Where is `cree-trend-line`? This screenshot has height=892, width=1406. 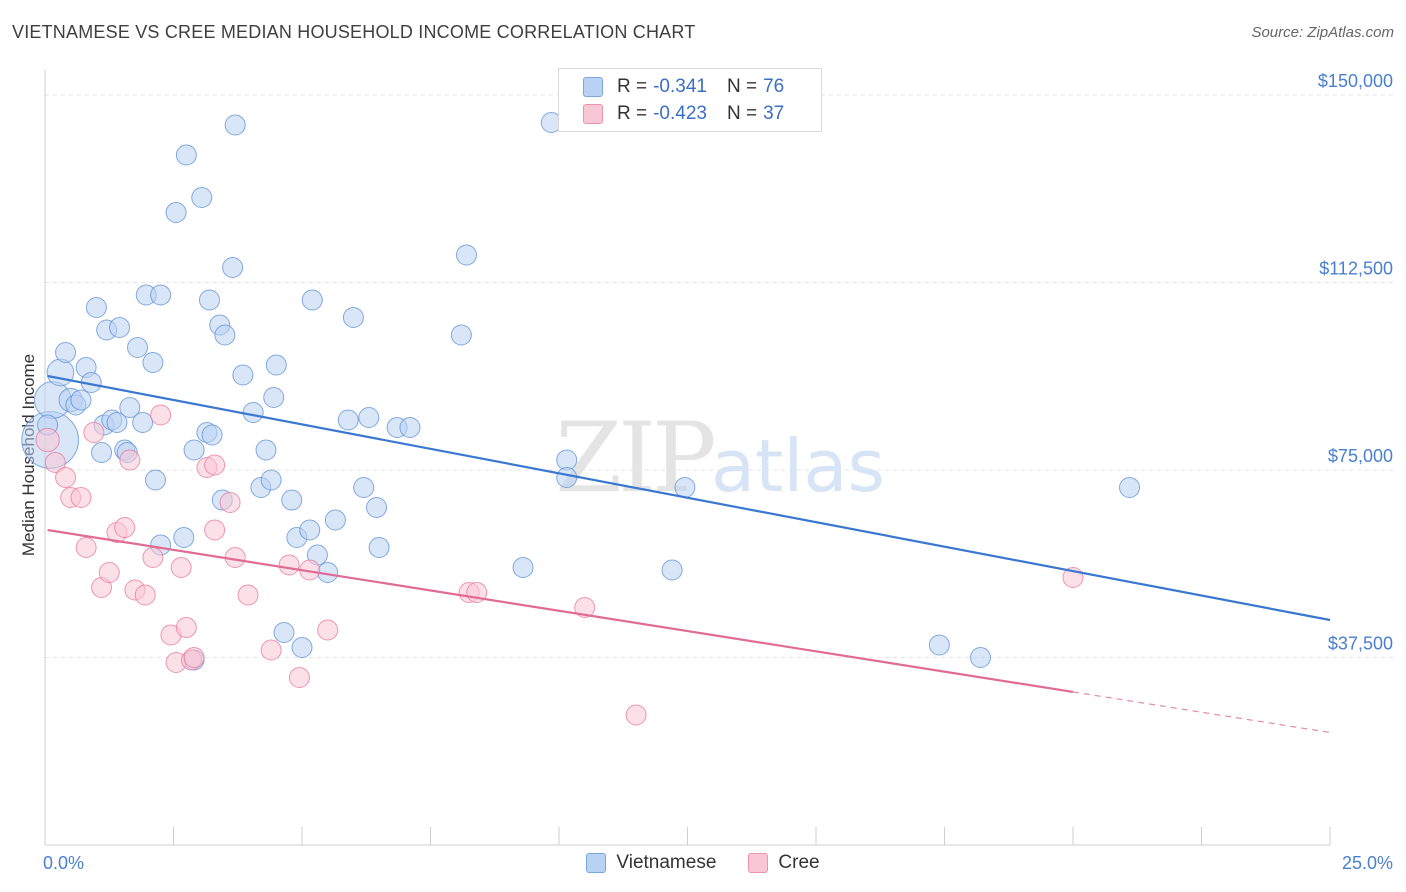 cree-trend-line is located at coordinates (560, 611).